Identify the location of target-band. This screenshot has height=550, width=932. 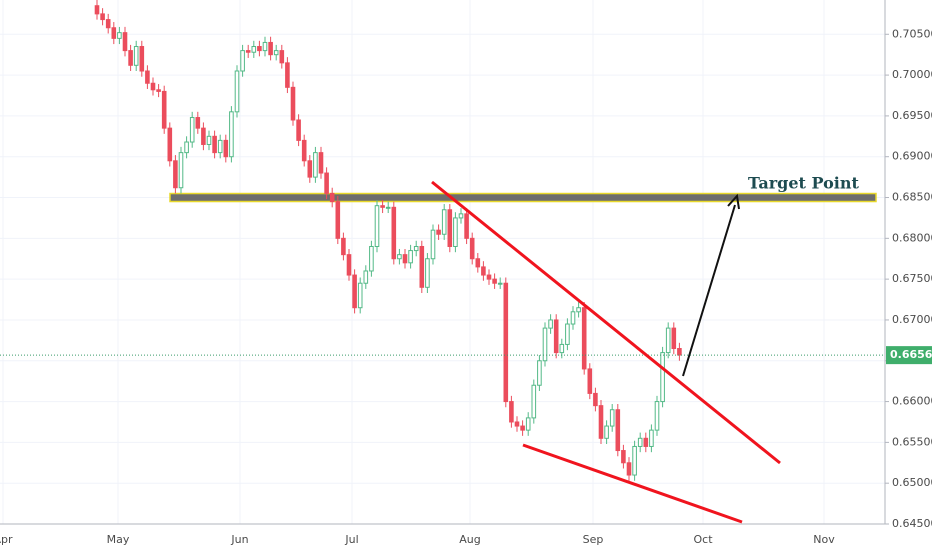
(523, 197).